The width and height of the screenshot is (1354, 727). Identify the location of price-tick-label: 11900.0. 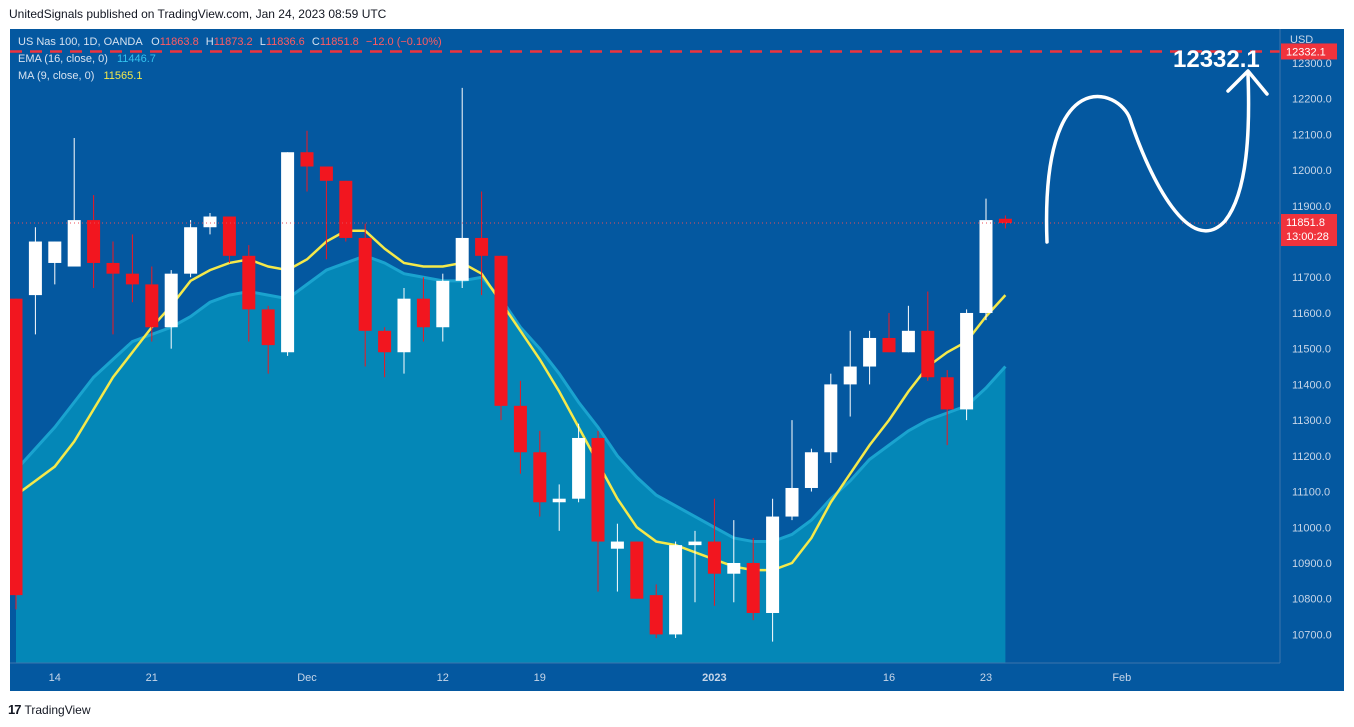
(1311, 207).